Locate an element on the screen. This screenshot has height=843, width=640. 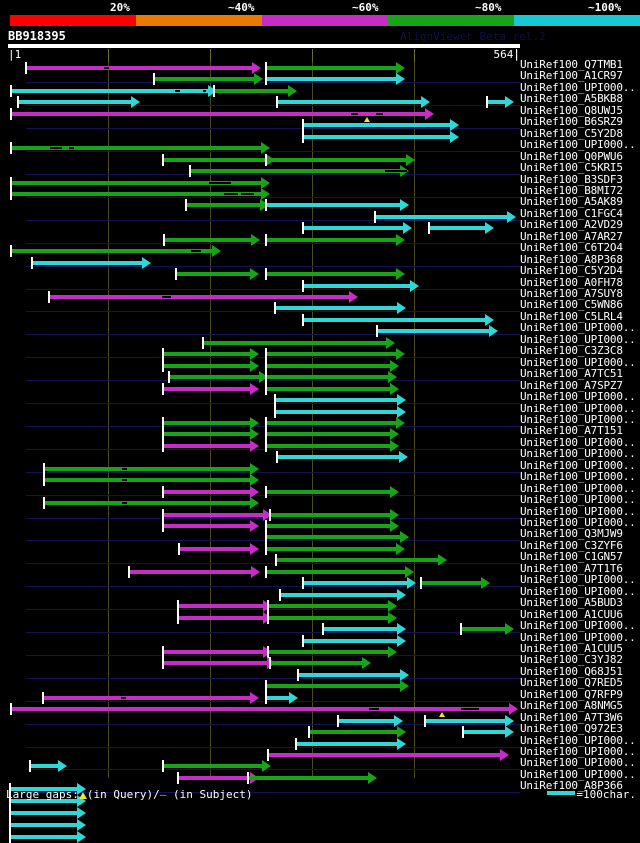
hit-label: UniRef100_B8MI72 is located at coordinates (571, 190).